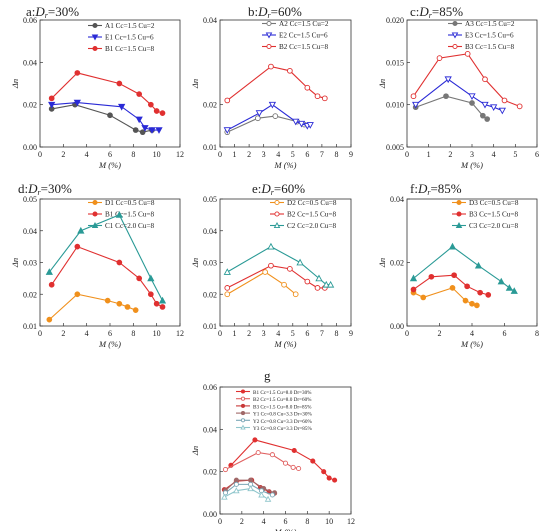  I want to click on legend-label: B2 Cc=1.5 Cu=8.0 Dr=60%, so click(282, 400).